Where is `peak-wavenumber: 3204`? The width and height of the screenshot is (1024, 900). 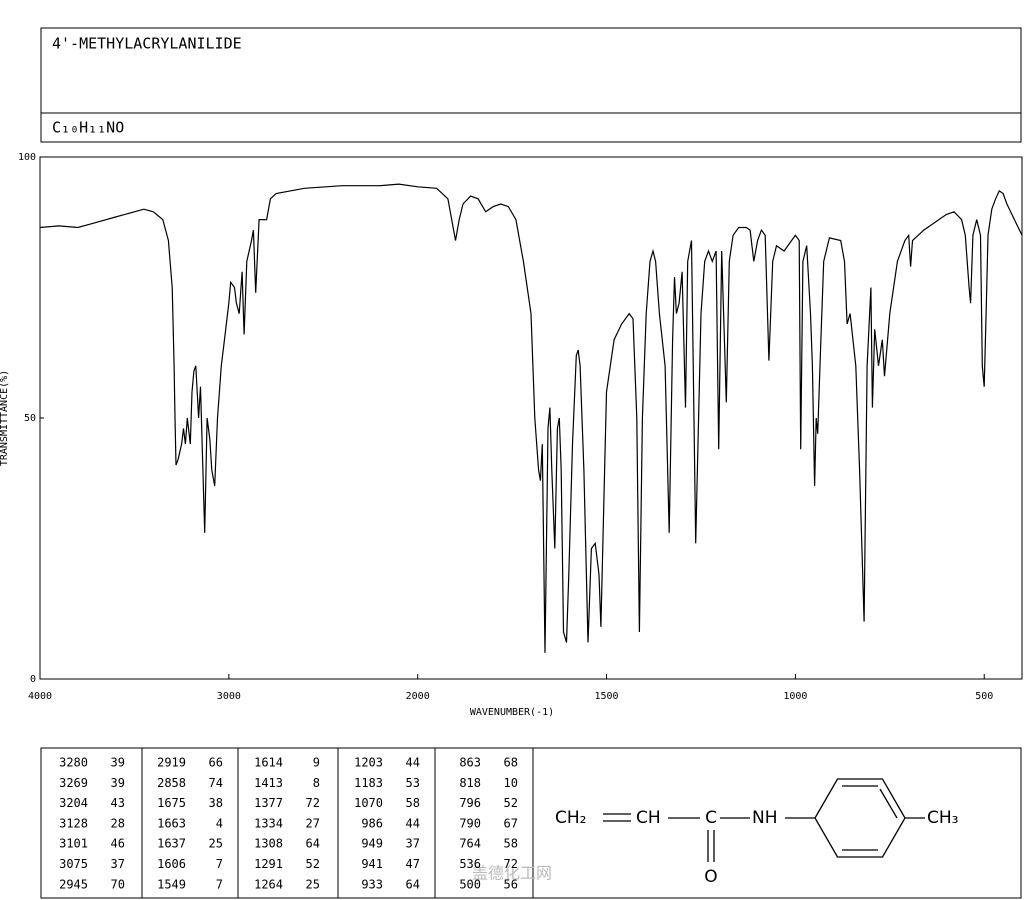 peak-wavenumber: 3204 is located at coordinates (73, 803).